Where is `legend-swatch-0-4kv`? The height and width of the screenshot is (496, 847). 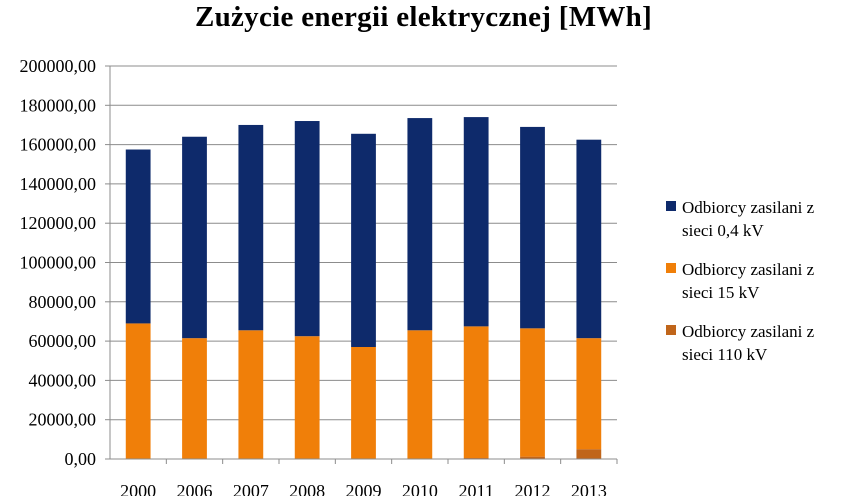 legend-swatch-0-4kv is located at coordinates (671, 206).